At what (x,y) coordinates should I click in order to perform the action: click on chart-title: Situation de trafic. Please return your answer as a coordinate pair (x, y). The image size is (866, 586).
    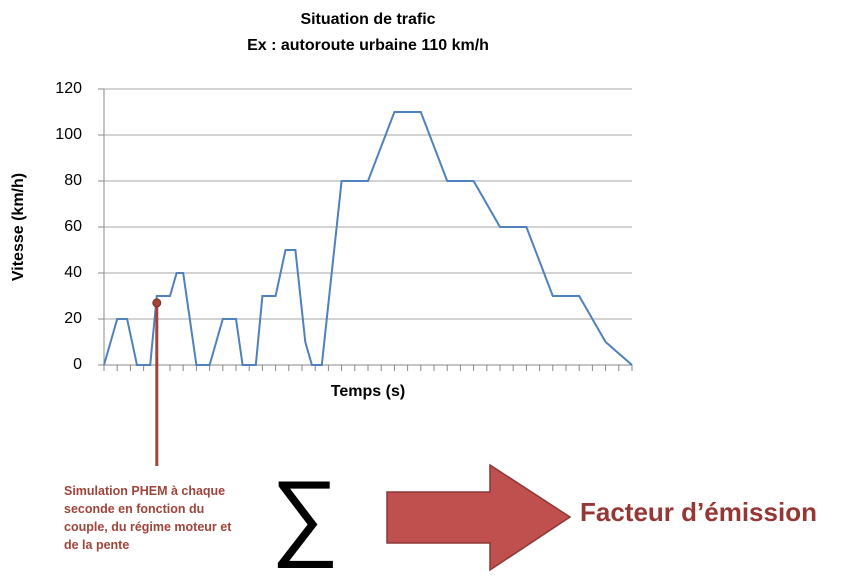
    Looking at the image, I should click on (367, 19).